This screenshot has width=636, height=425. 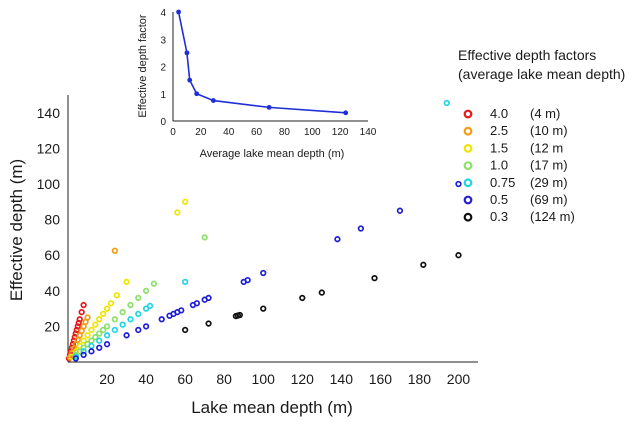 I want to click on legend-item: 1.0 (17 m), so click(x=515, y=165).